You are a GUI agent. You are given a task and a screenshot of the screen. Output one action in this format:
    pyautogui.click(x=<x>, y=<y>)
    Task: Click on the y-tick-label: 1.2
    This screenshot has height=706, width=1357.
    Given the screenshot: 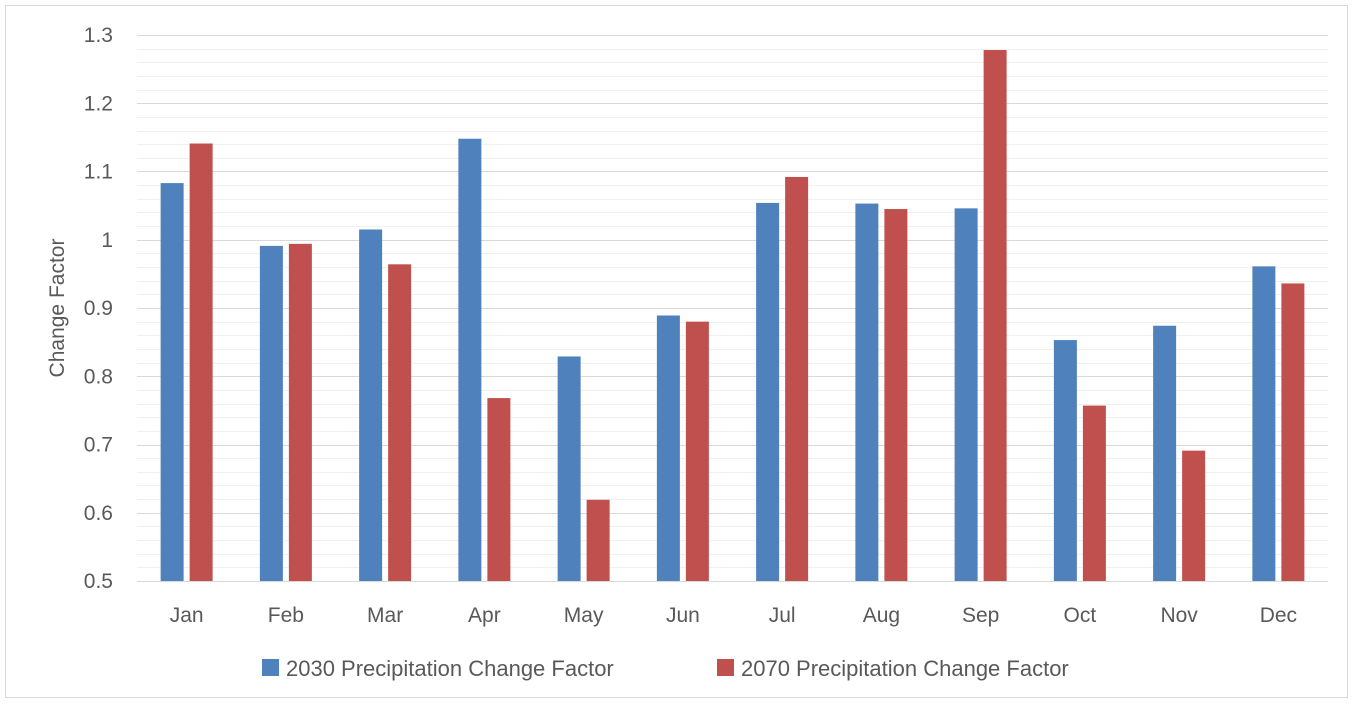 What is the action you would take?
    pyautogui.click(x=98, y=103)
    